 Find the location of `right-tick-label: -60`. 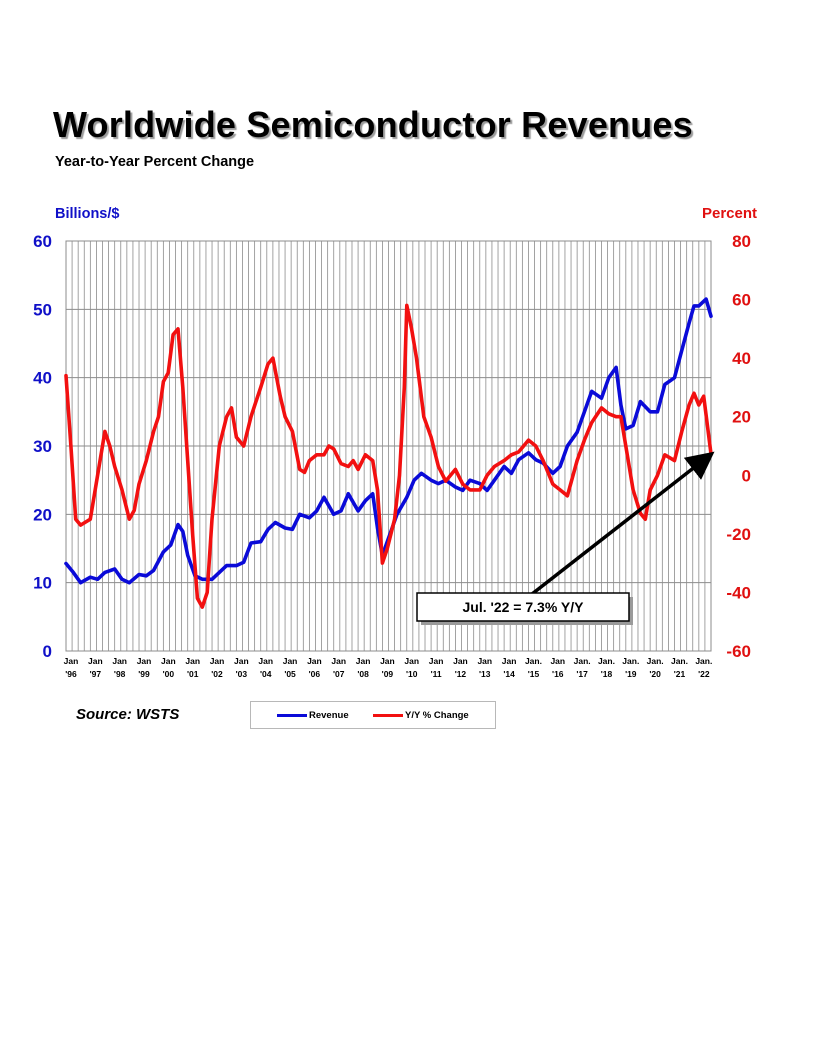

right-tick-label: -60 is located at coordinates (738, 651).